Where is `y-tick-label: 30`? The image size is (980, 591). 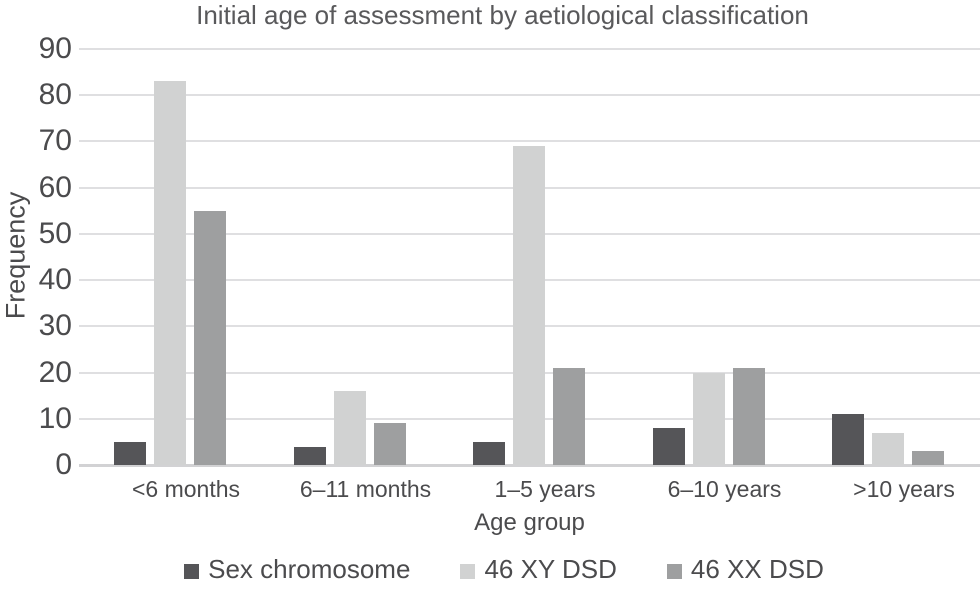
y-tick-label: 30 is located at coordinates (55, 326).